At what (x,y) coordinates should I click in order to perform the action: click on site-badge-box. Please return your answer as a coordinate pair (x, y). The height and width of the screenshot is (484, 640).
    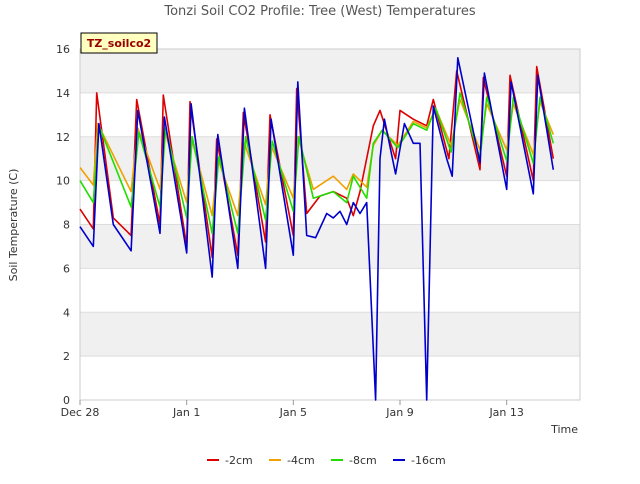
    Looking at the image, I should click on (119, 43).